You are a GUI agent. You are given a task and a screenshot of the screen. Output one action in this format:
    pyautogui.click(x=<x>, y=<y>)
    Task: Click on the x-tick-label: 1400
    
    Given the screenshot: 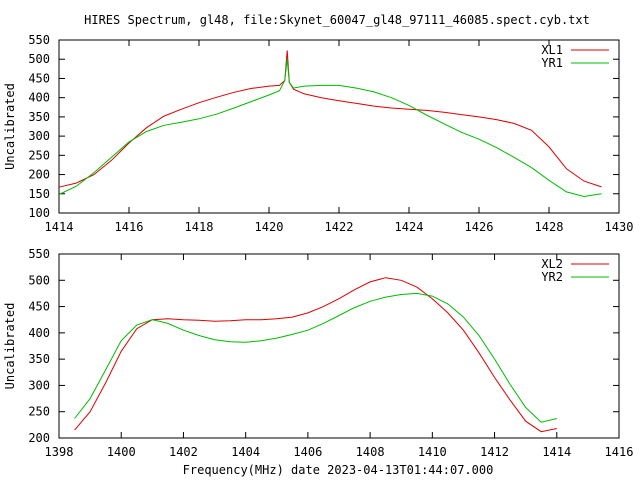 What is the action you would take?
    pyautogui.click(x=121, y=452)
    